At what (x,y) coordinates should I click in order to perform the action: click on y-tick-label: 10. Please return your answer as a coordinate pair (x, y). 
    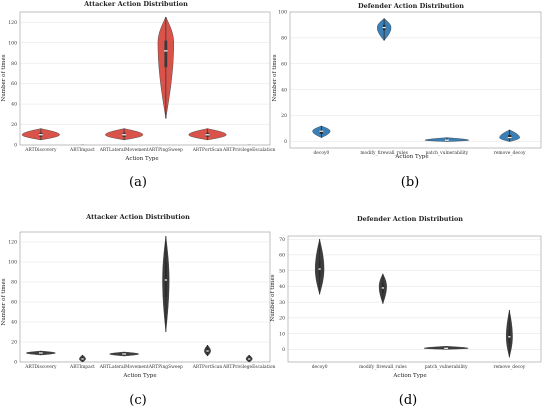
    Looking at the image, I should click on (282, 334).